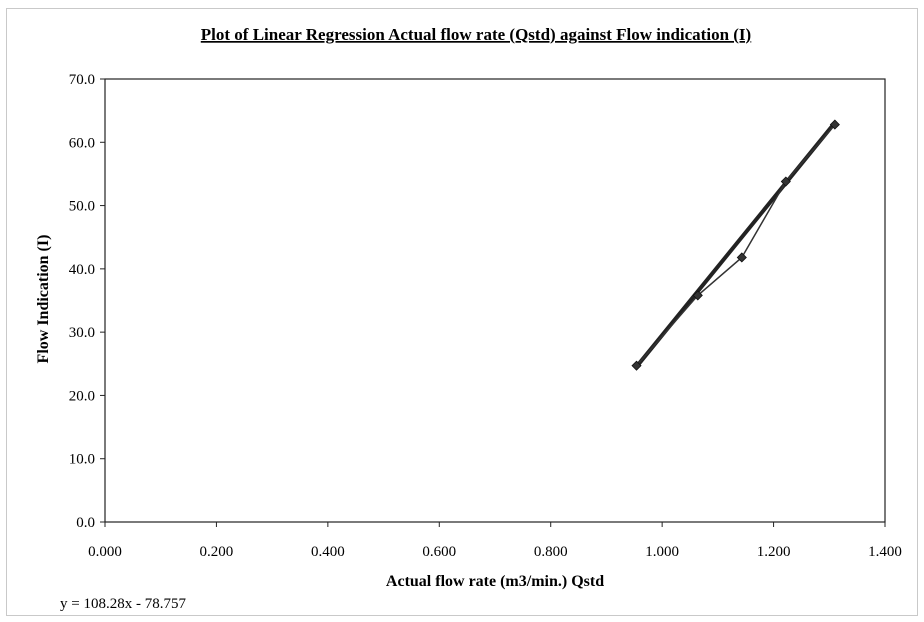 Image resolution: width=924 pixels, height=622 pixels. Describe the element at coordinates (495, 581) in the screenshot. I see `x-axis-title: Actual flow rate (m3/min.) Qstd` at that location.